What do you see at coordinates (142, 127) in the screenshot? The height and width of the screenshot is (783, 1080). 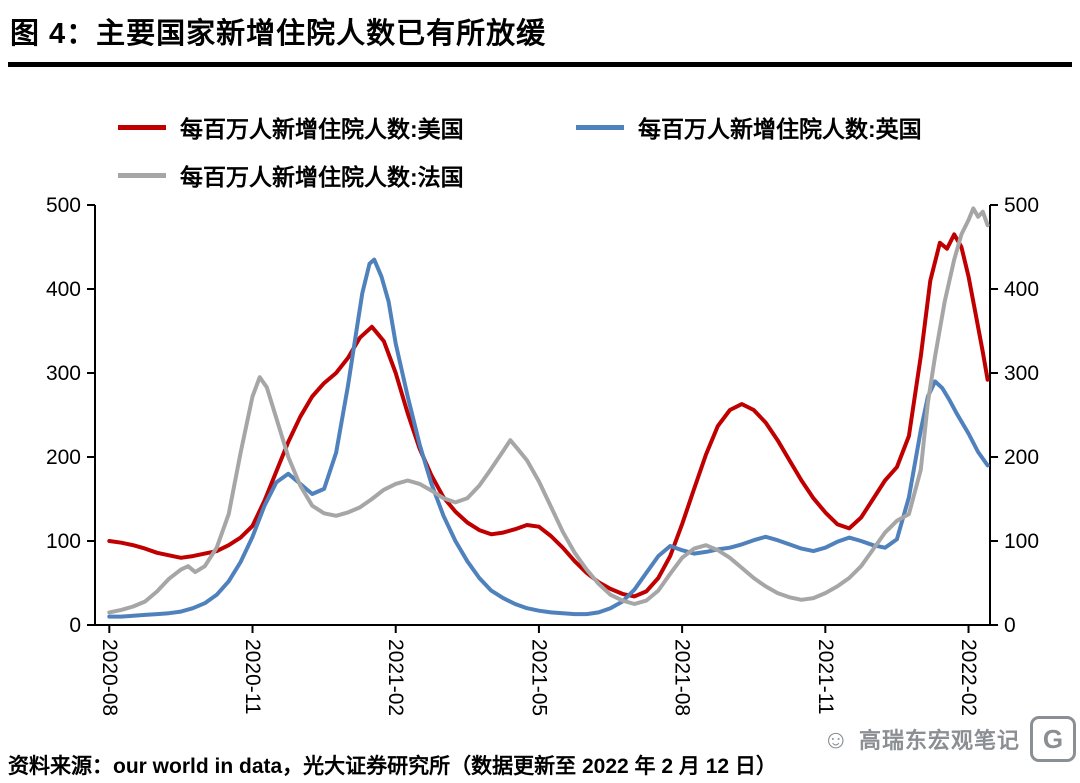 I see `legend-swatch-us` at bounding box center [142, 127].